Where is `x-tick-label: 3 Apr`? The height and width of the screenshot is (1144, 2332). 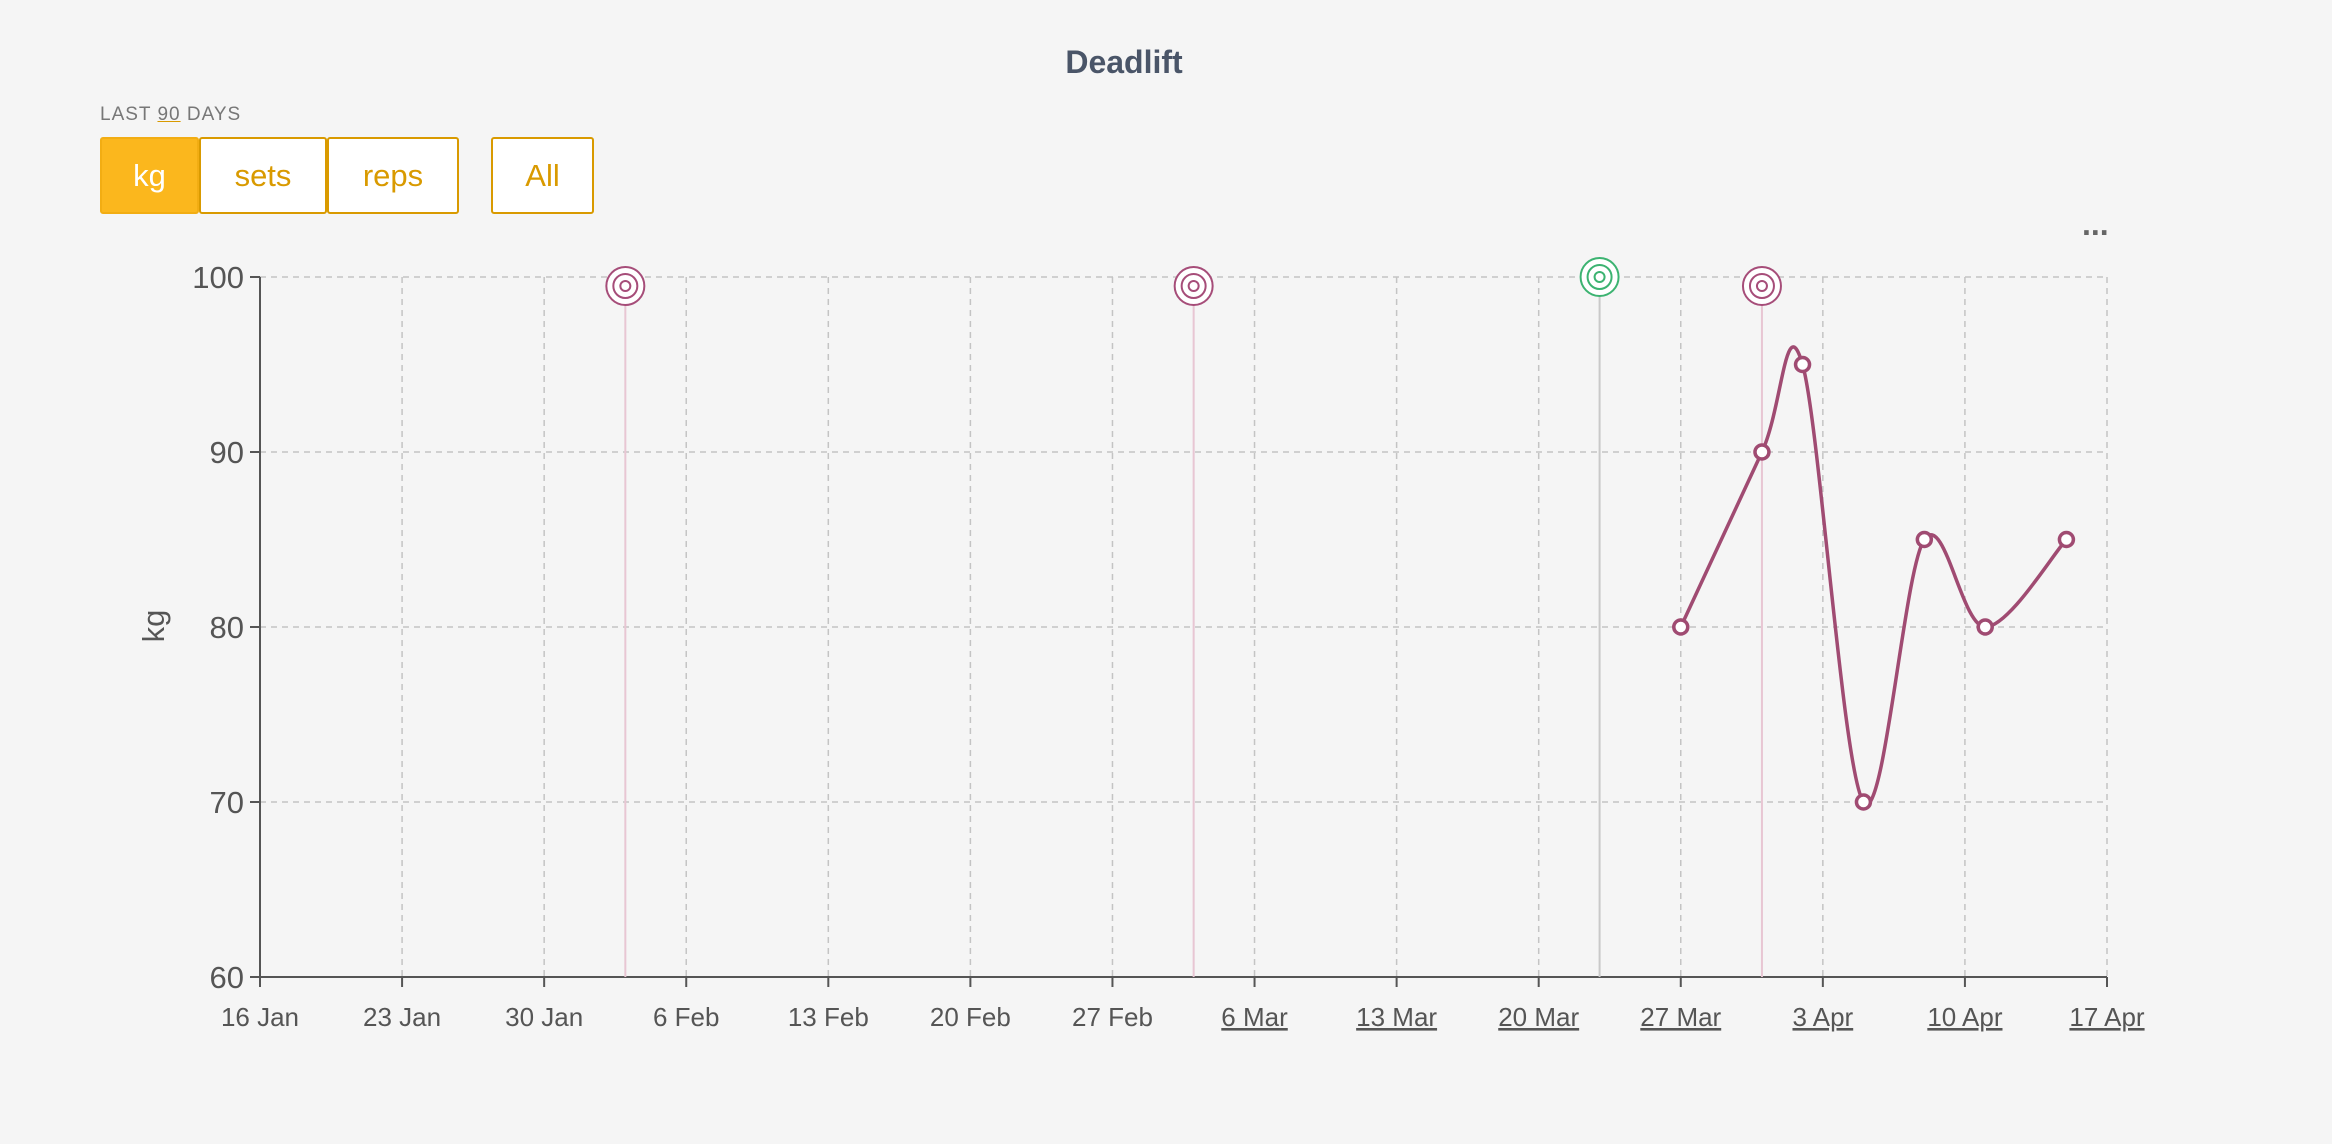 x-tick-label: 3 Apr is located at coordinates (1822, 1017).